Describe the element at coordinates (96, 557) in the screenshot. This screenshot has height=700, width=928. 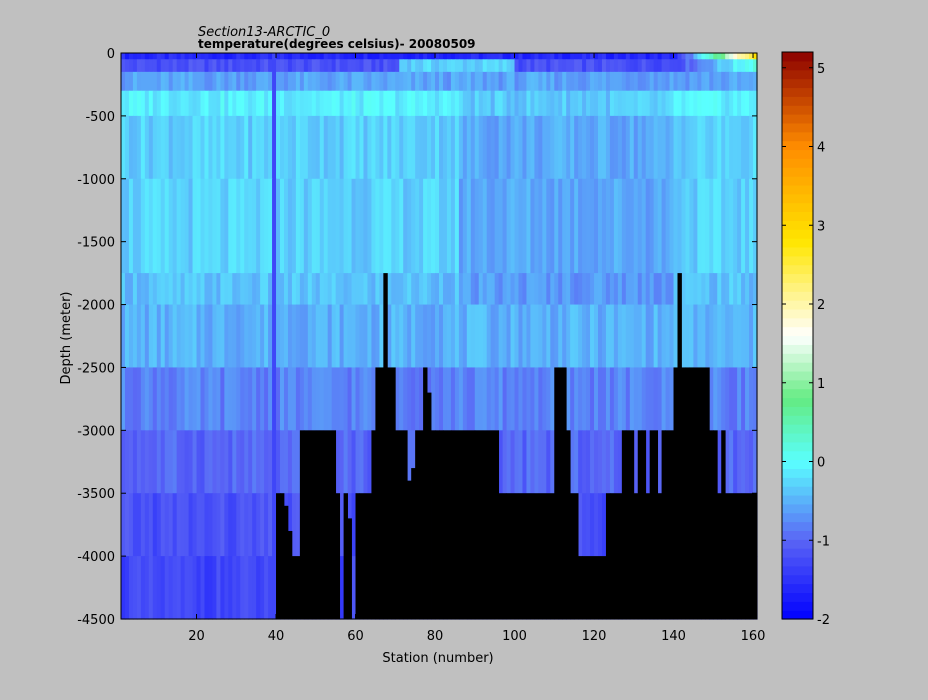
I see `y-tick-label: -4000` at that location.